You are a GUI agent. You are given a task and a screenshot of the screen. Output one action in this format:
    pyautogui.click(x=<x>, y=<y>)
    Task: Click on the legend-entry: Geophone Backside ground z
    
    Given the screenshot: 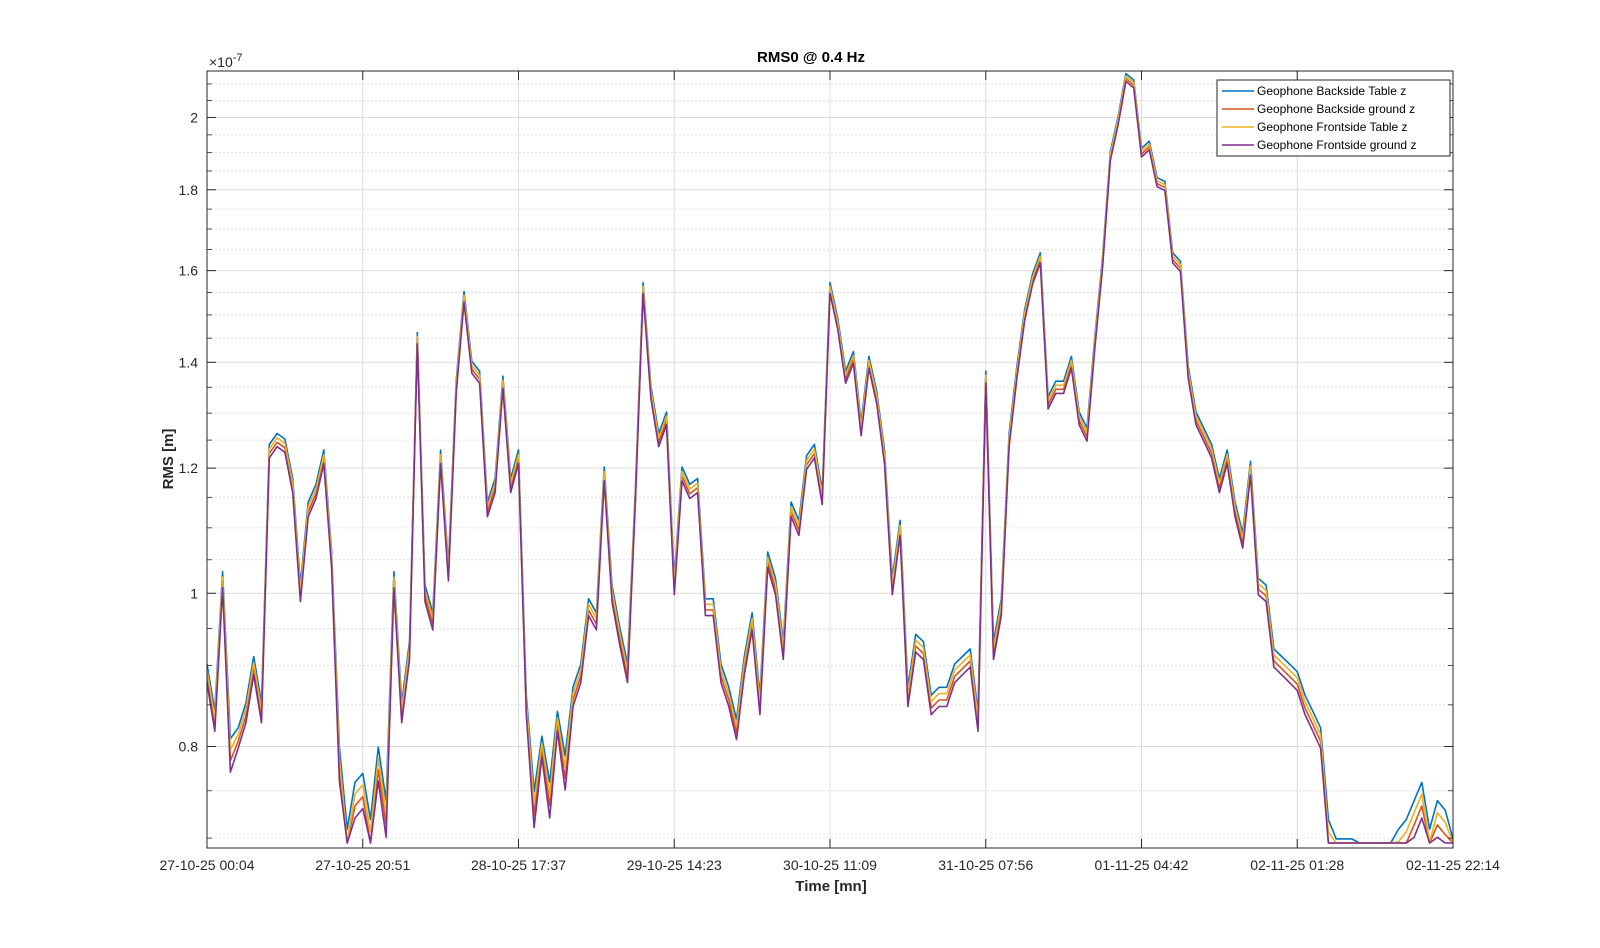 What is the action you would take?
    pyautogui.click(x=1318, y=109)
    